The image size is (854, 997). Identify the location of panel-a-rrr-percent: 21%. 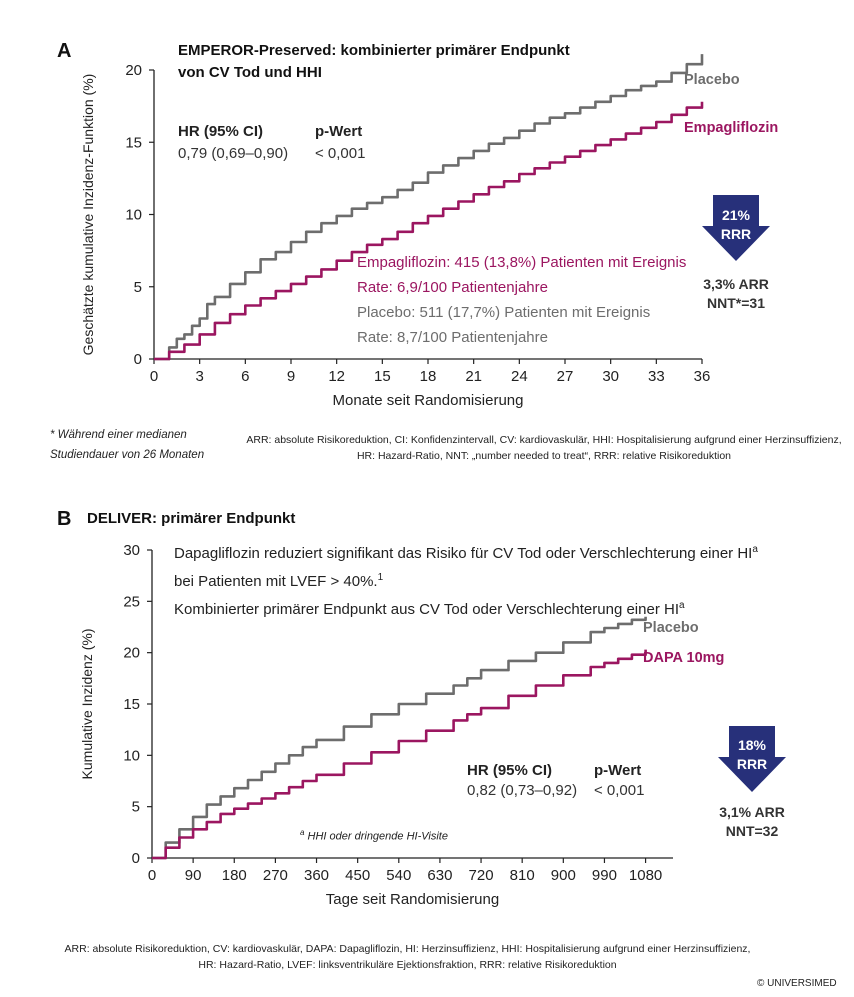
(736, 215).